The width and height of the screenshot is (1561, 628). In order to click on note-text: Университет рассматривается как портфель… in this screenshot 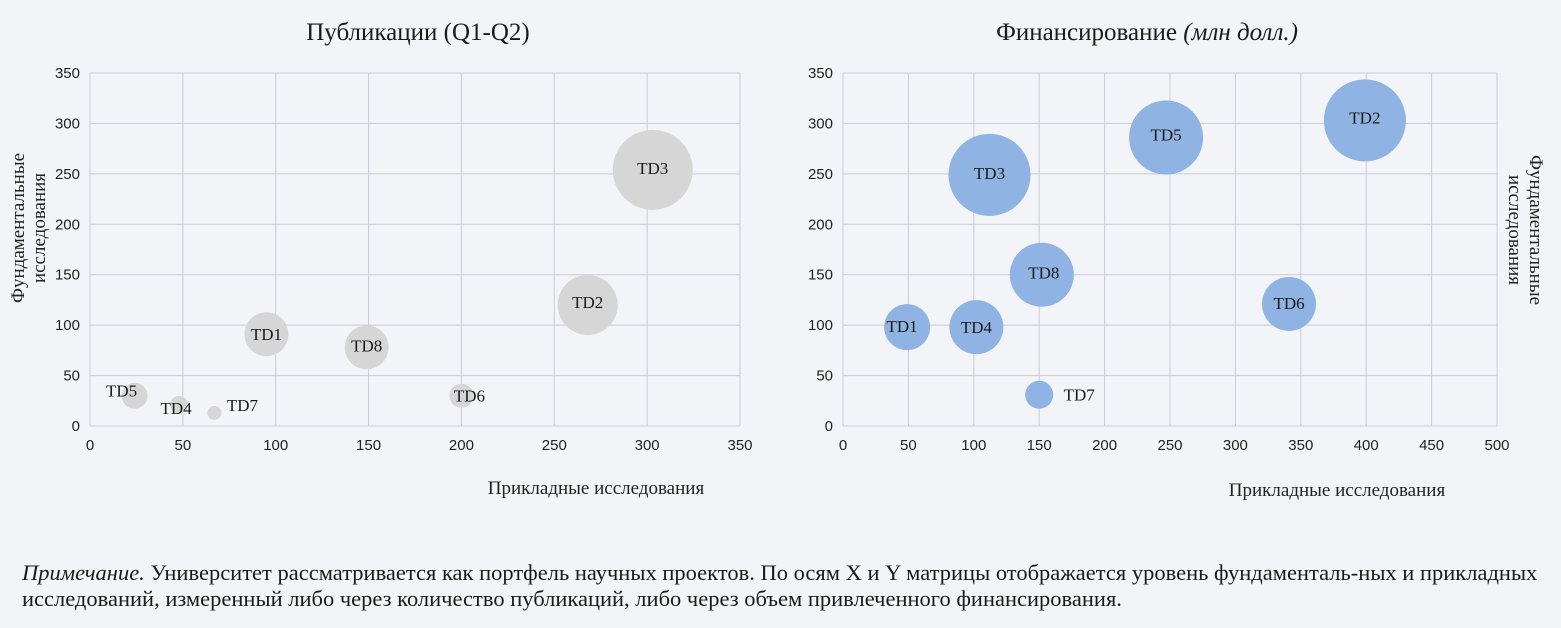, I will do `click(780, 585)`.